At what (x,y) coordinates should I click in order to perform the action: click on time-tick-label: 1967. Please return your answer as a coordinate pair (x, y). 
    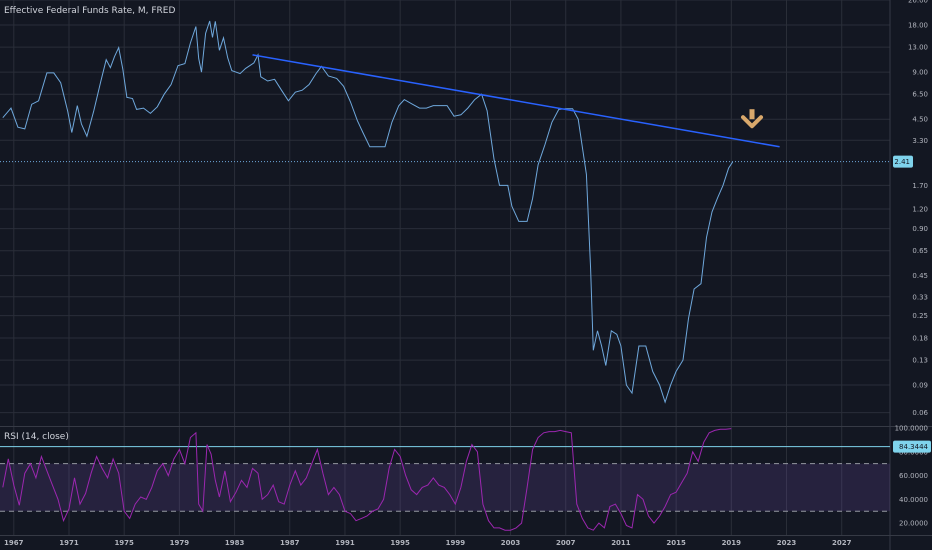
    Looking at the image, I should click on (14, 543).